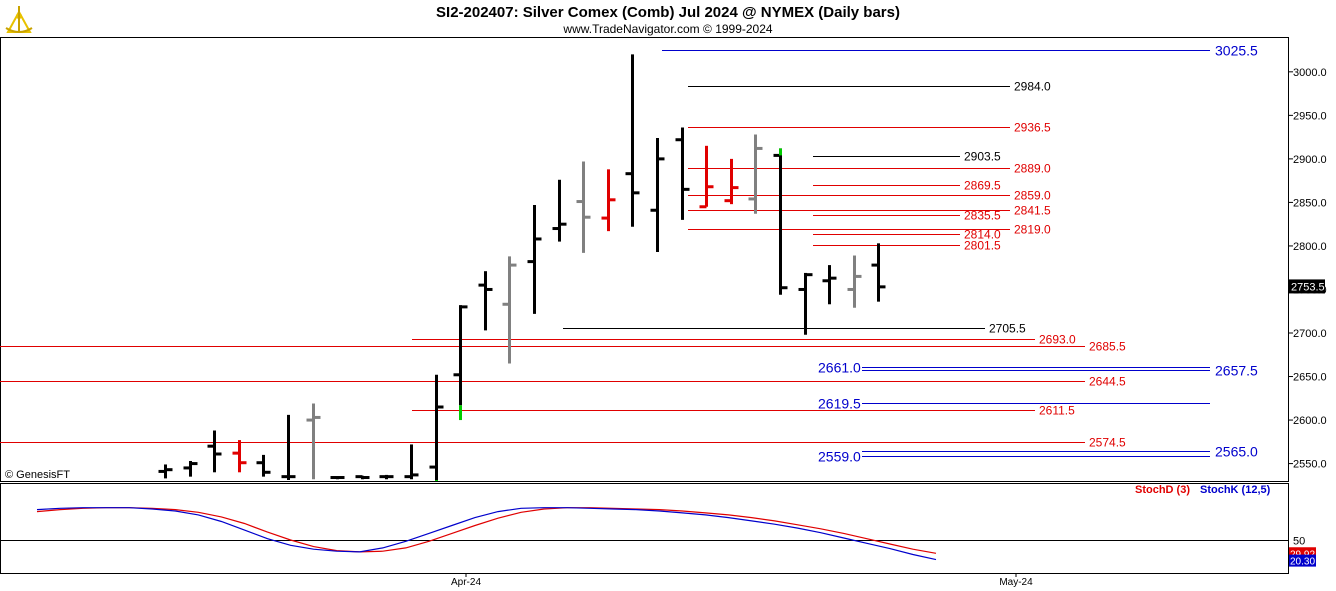 The height and width of the screenshot is (591, 1336). What do you see at coordinates (1310, 116) in the screenshot?
I see `price-tick-label: 2950.0` at bounding box center [1310, 116].